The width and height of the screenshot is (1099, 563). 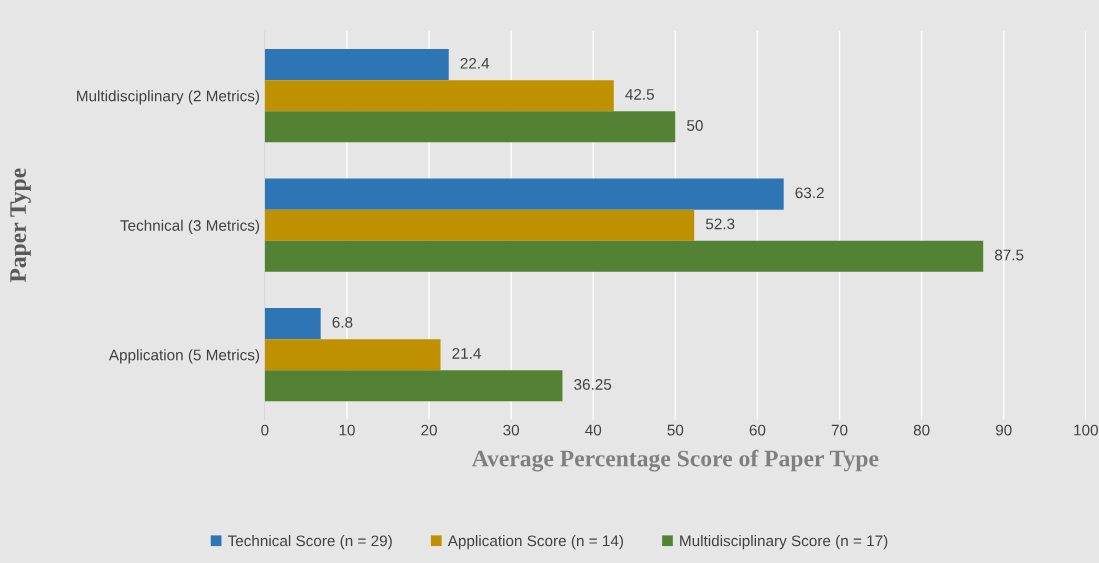 I want to click on x-tick-label: 90, so click(x=1003, y=430).